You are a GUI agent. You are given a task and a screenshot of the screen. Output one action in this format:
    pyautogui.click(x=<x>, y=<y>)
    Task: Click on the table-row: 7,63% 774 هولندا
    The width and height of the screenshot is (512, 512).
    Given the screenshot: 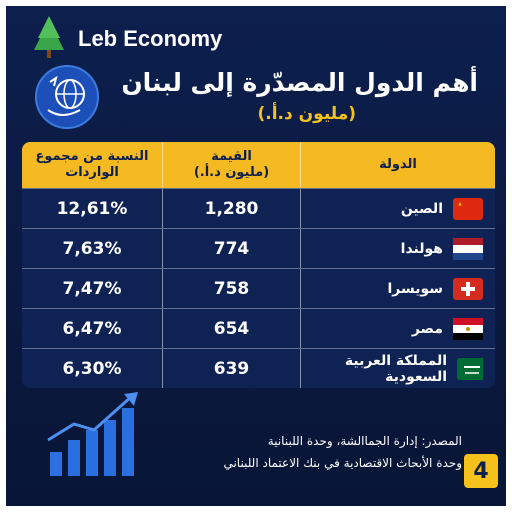 What is the action you would take?
    pyautogui.click(x=258, y=248)
    